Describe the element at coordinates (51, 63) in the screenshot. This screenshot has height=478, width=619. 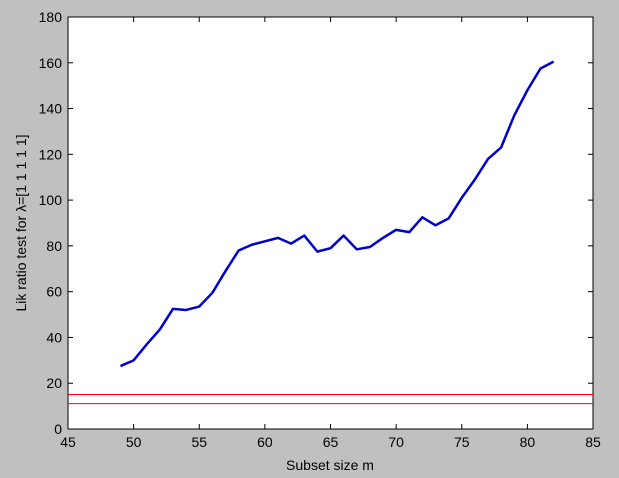
I see `y-tick-label: 160` at that location.